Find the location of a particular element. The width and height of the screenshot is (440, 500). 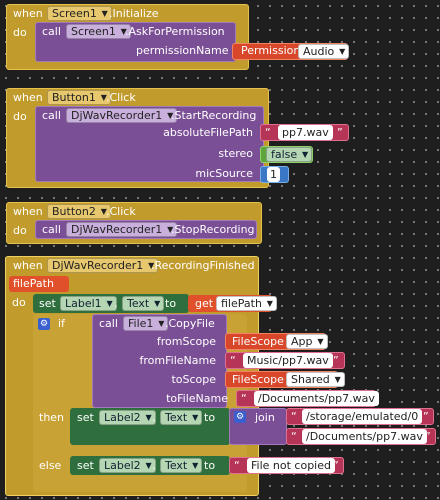

component-dropdown-button2: Button2 ▼ is located at coordinates (79, 211).